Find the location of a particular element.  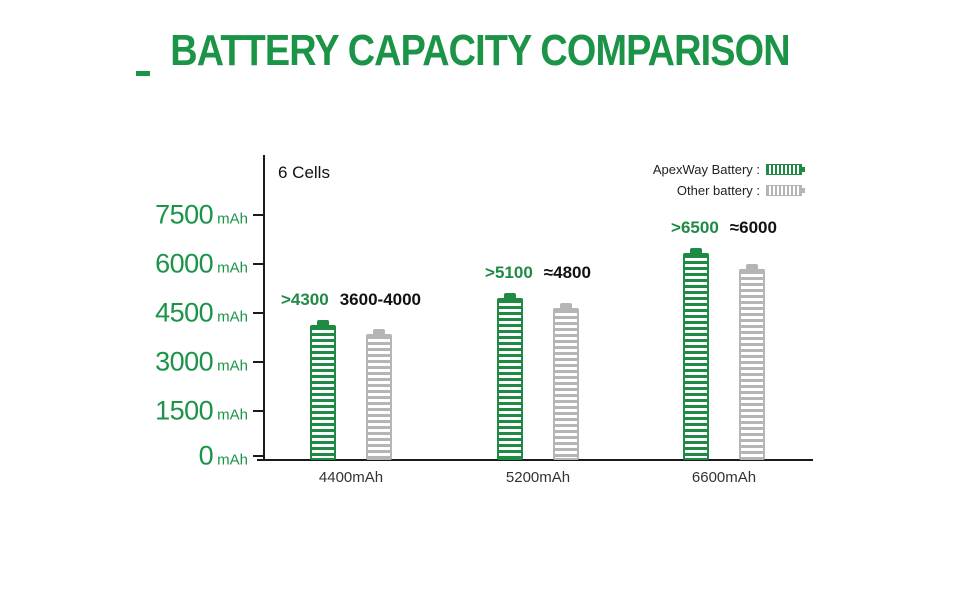

y-axis-tick-label: 6000 mAh is located at coordinates (201, 263).